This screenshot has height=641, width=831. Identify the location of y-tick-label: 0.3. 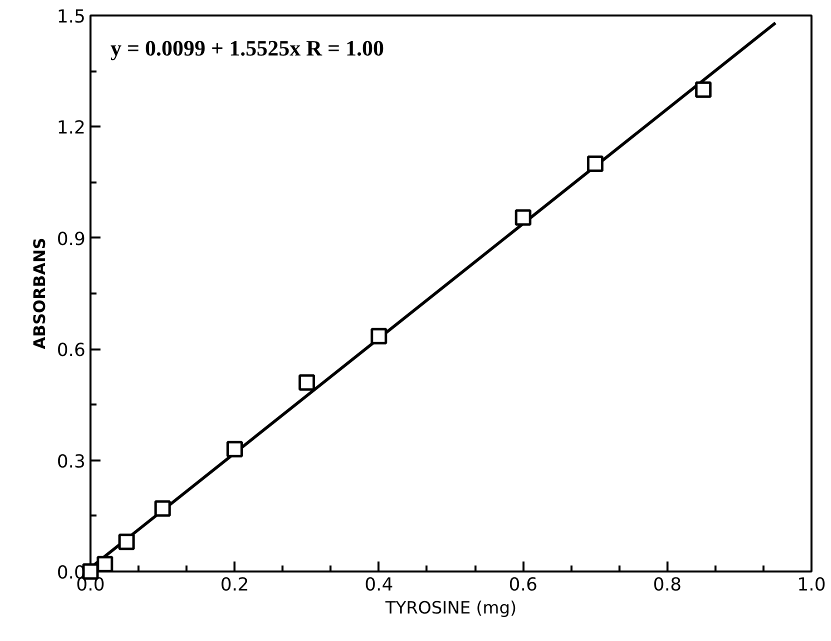
(71, 461).